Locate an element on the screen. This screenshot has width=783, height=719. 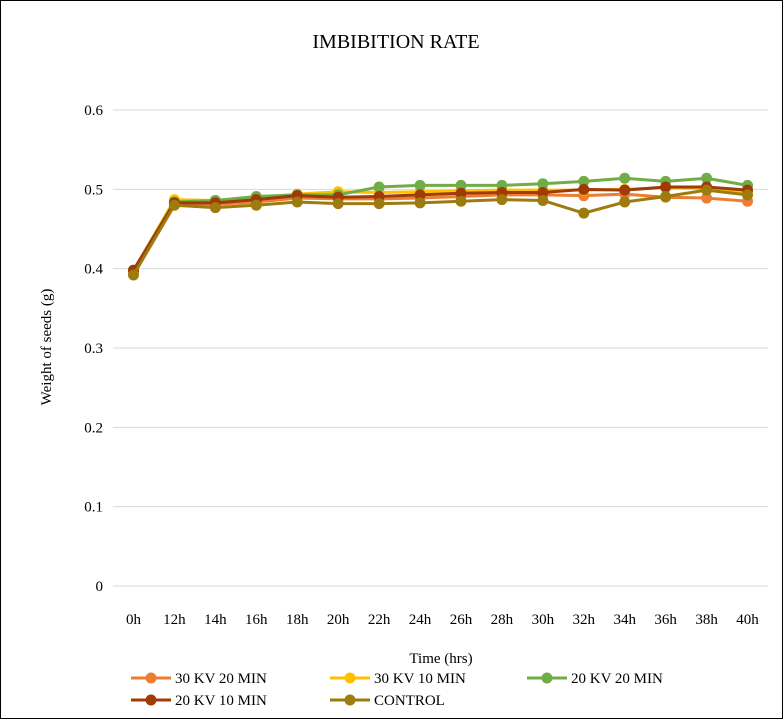
x-tick-label: 26h is located at coordinates (461, 620).